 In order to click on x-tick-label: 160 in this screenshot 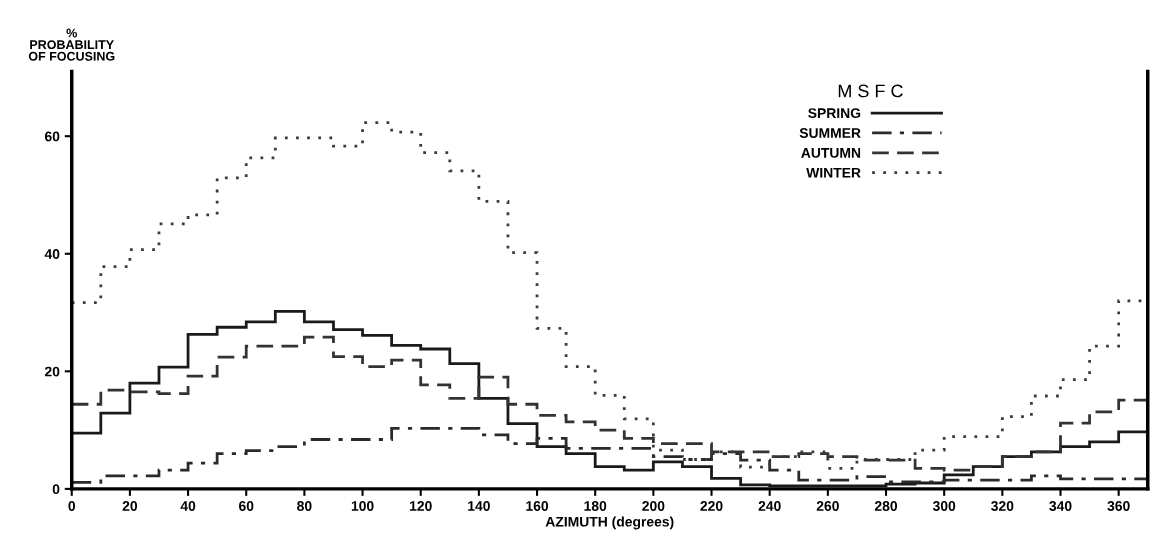, I will do `click(537, 506)`.